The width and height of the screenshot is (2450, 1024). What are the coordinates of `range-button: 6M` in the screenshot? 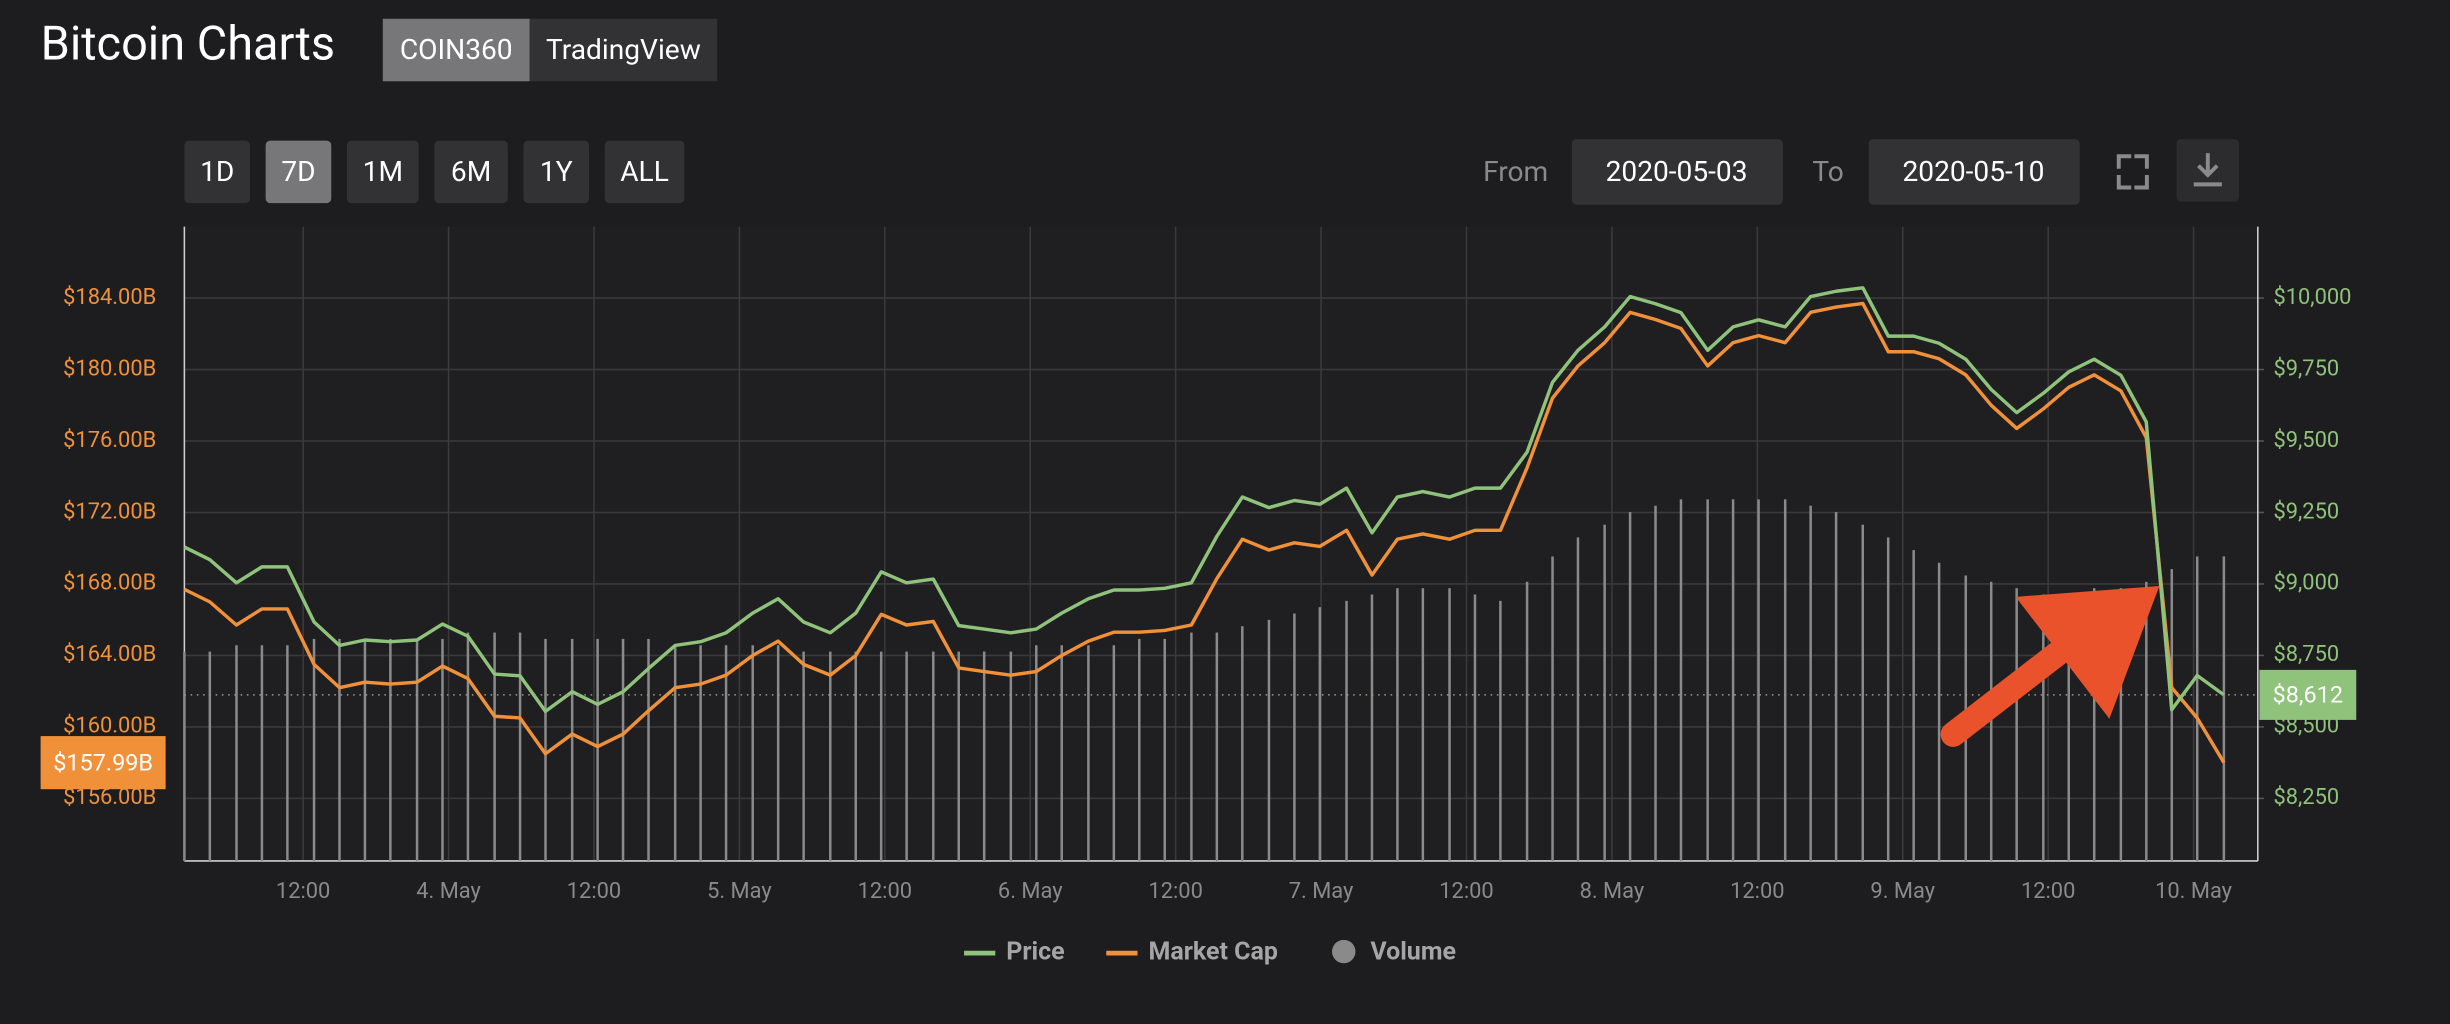 It's located at (471, 172).